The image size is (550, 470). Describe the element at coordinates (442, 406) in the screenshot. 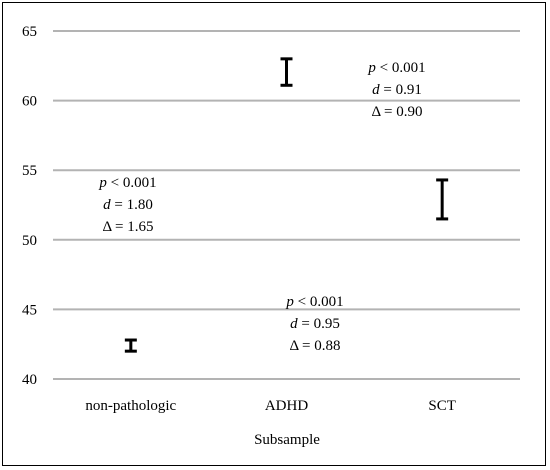

I see `x-tick-sct: SCT` at that location.